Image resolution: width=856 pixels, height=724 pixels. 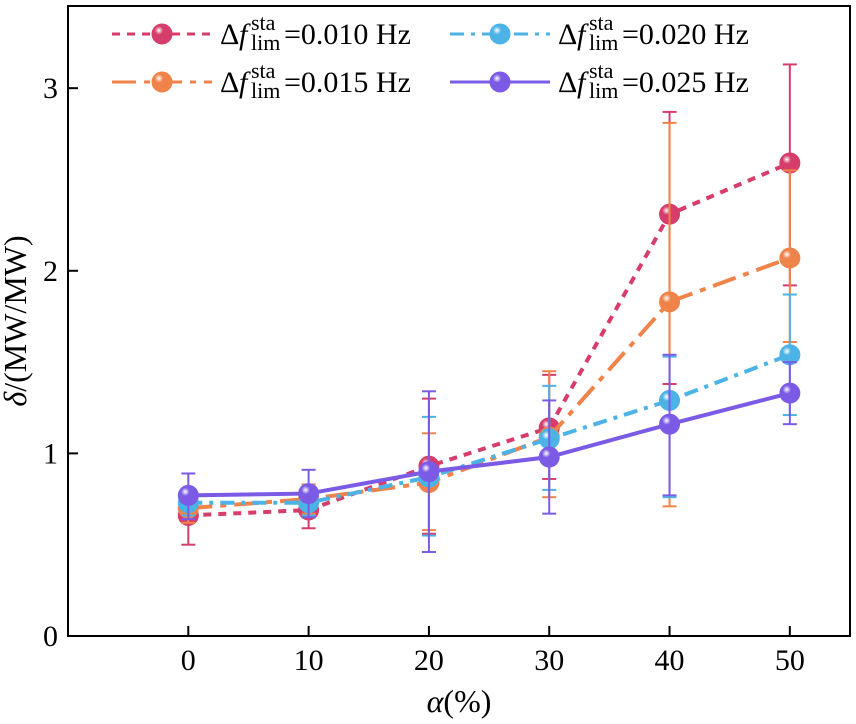 What do you see at coordinates (188, 660) in the screenshot?
I see `x-tick-label: 0` at bounding box center [188, 660].